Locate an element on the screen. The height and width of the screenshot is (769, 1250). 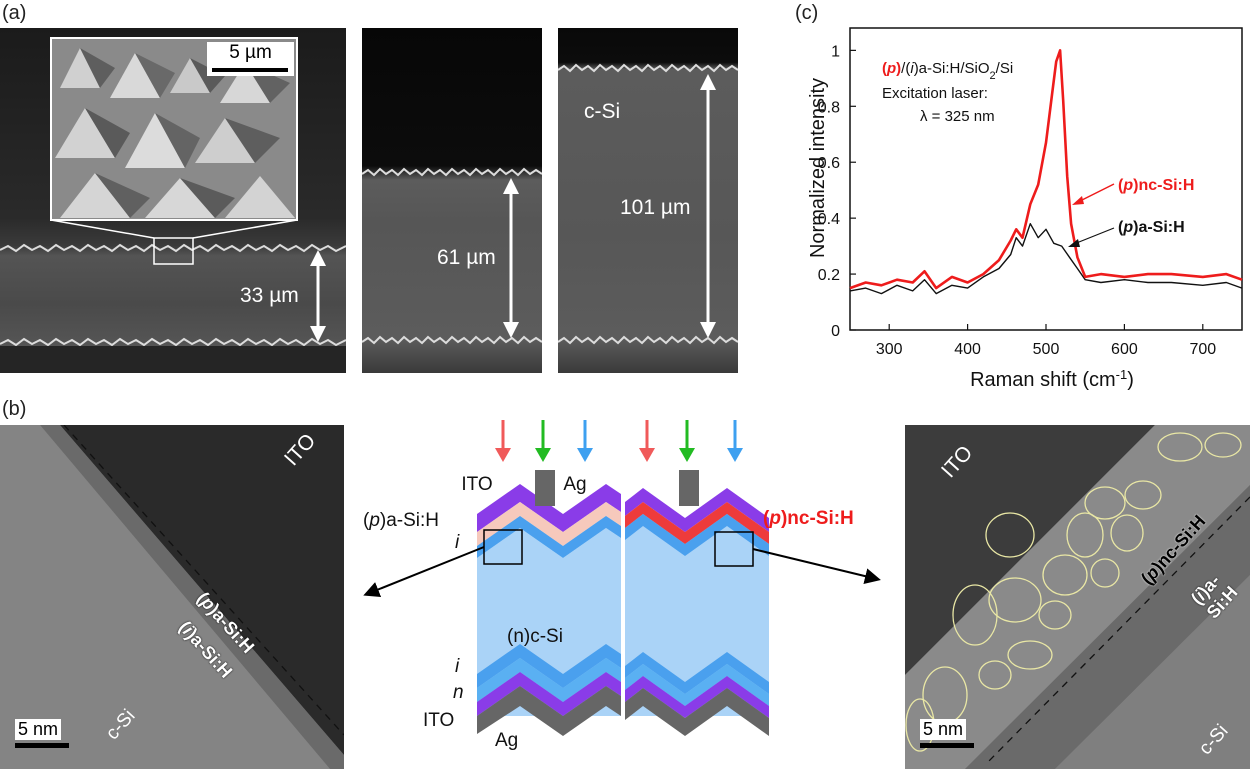
thickness-33-label: 33 µm is located at coordinates (269, 295).